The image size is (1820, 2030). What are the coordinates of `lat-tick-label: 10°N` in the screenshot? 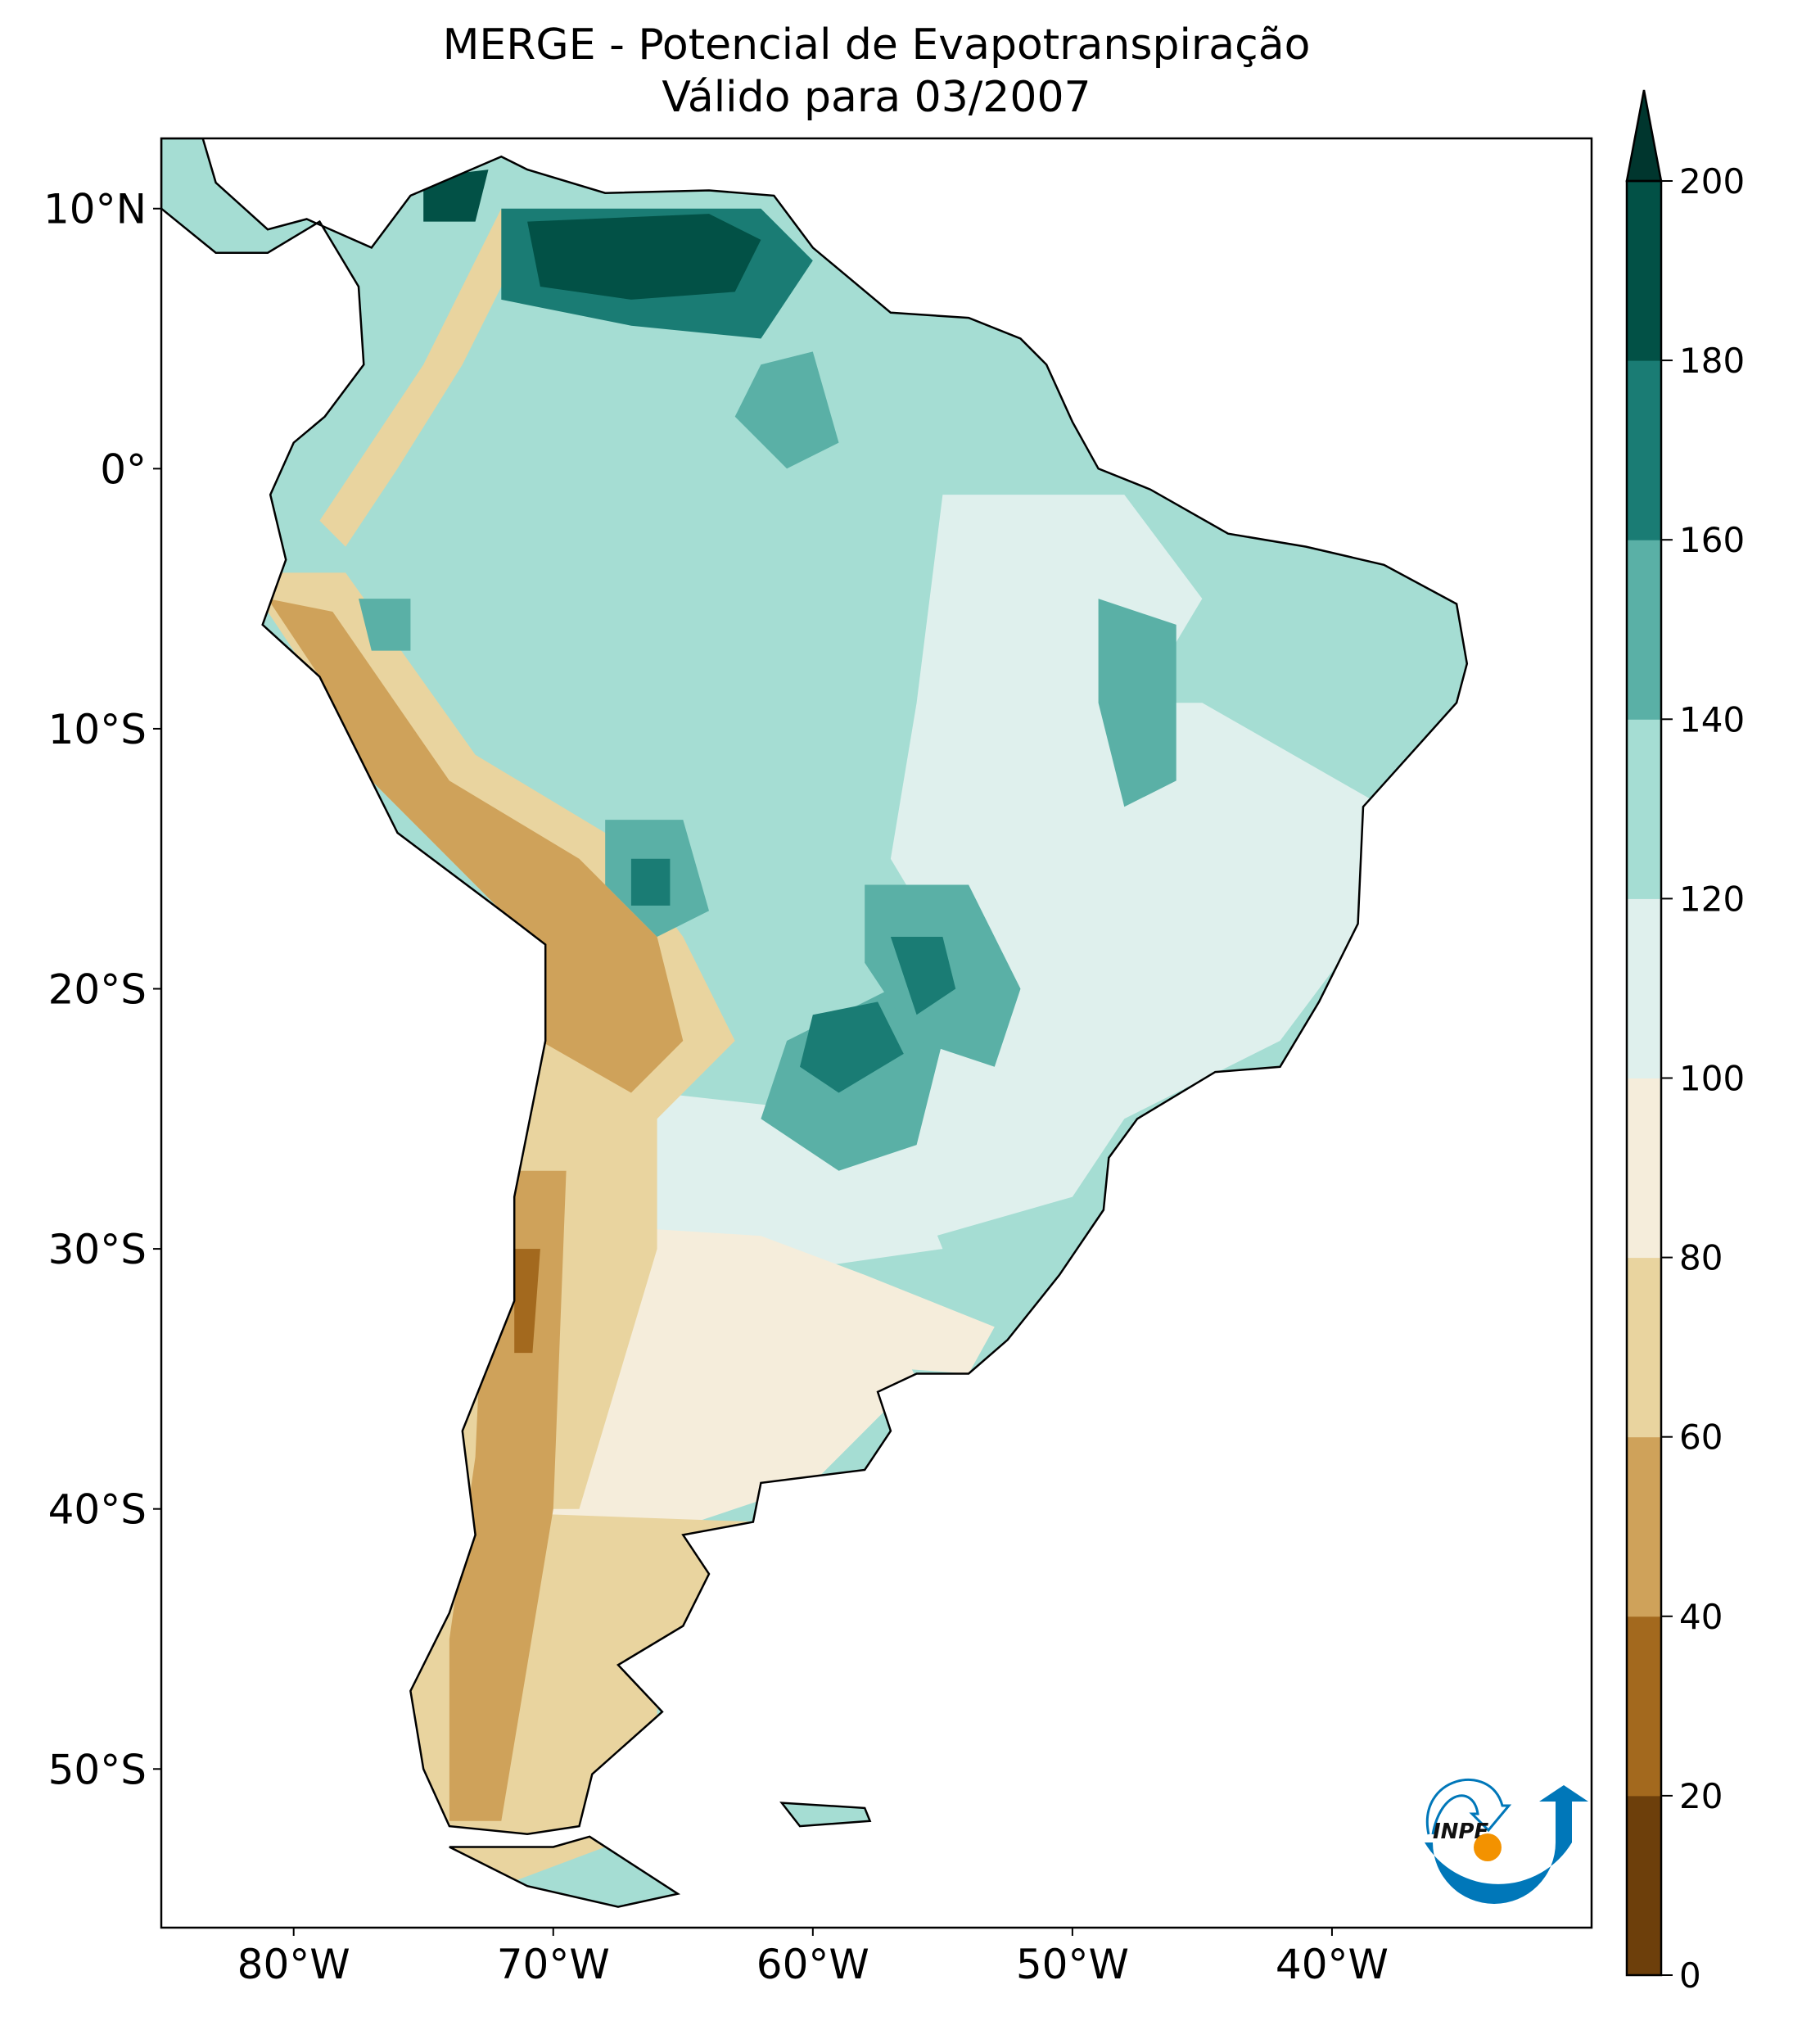 It's located at (95, 209).